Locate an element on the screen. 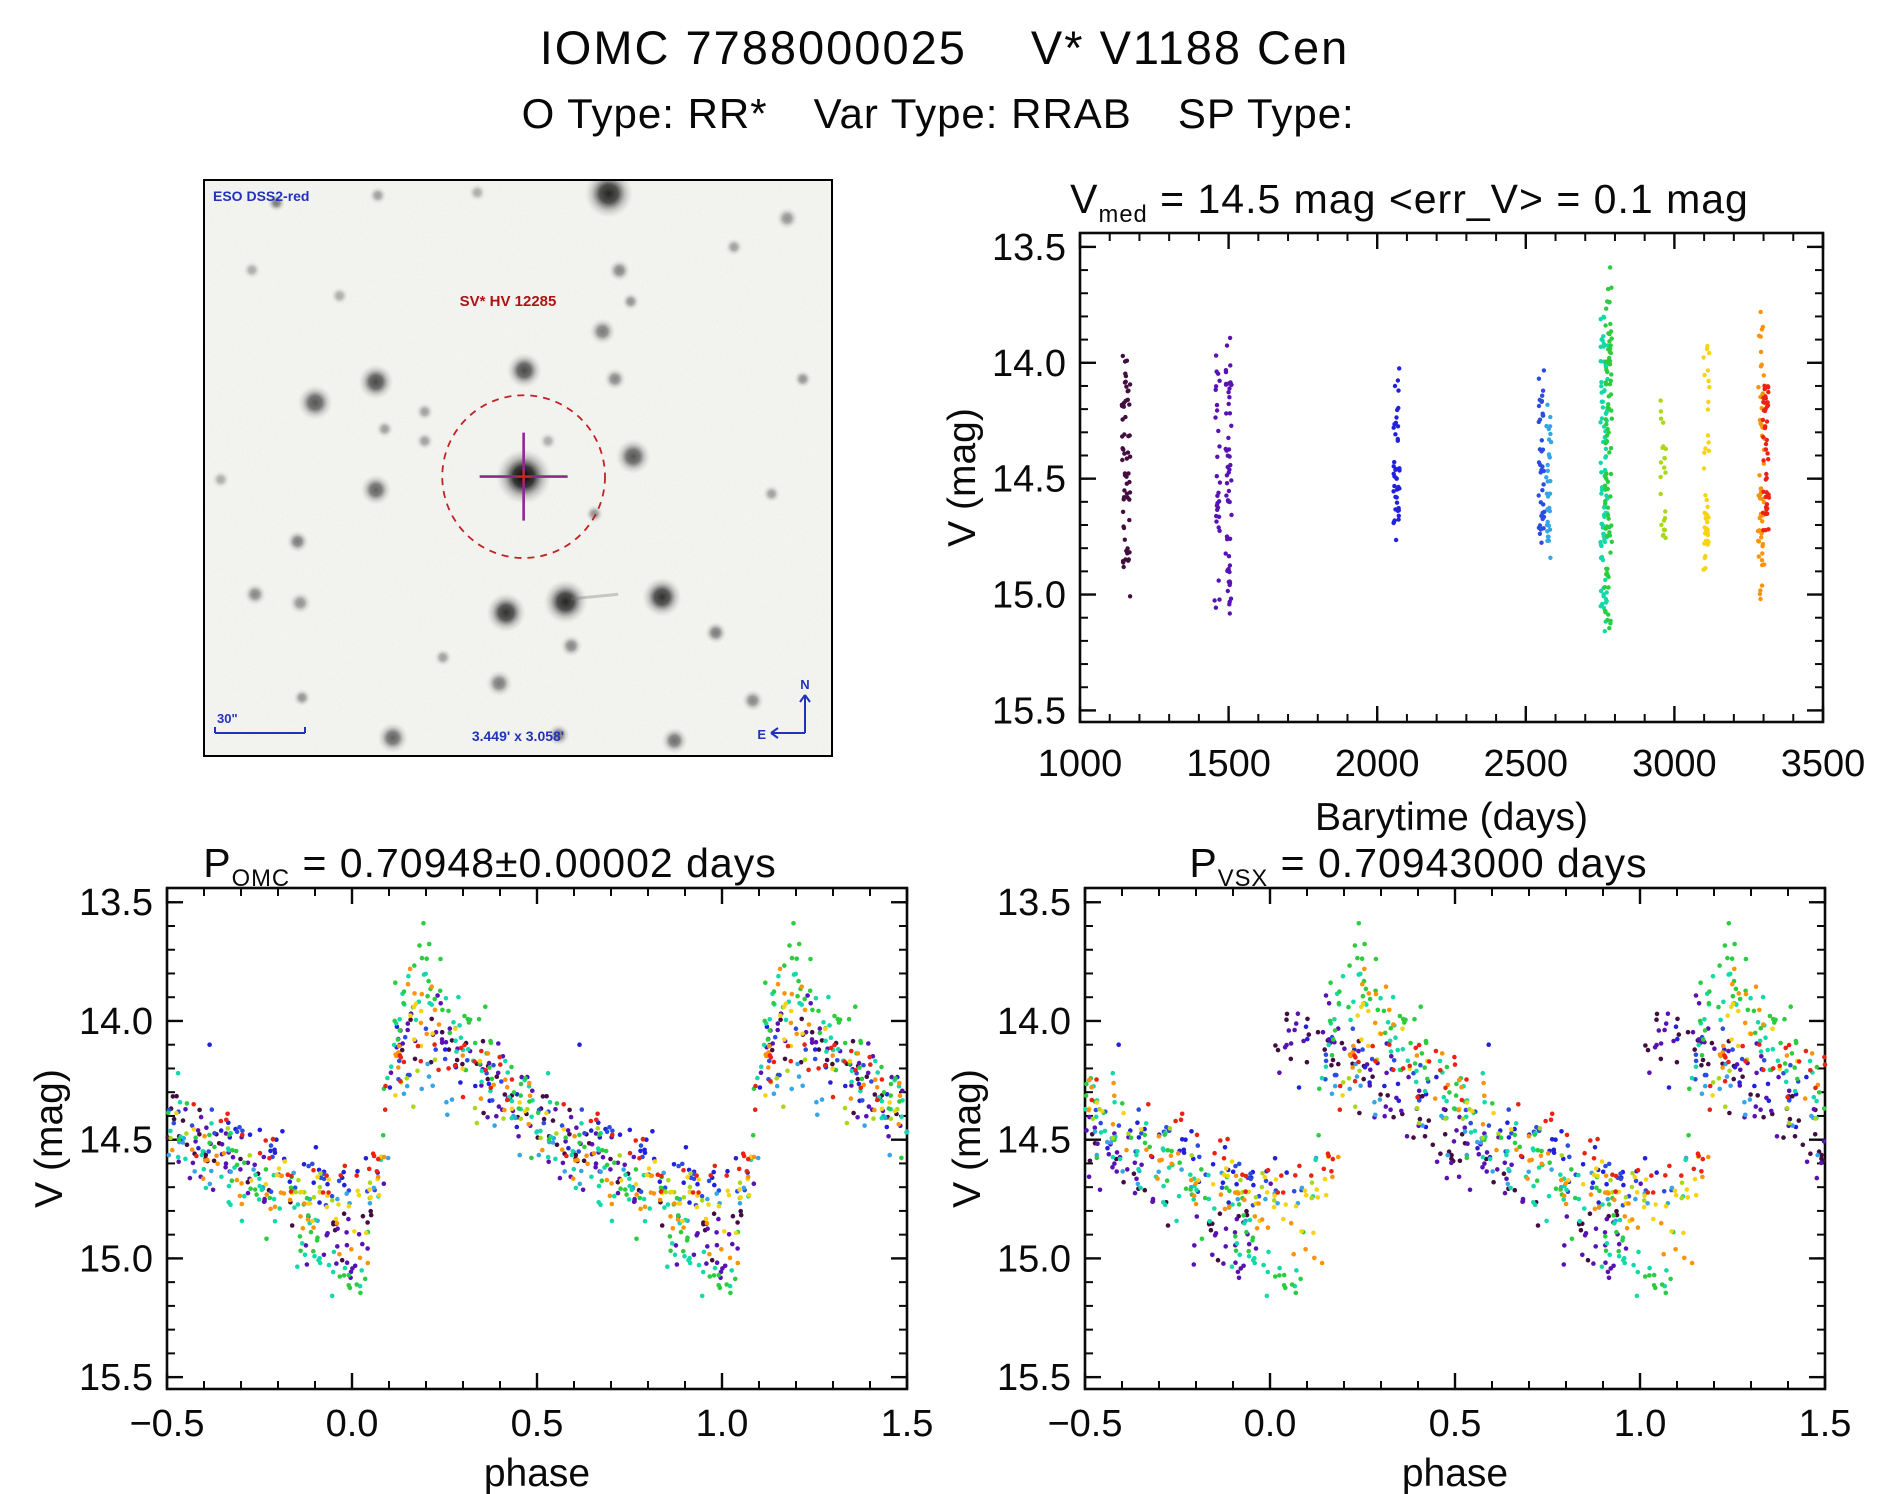  phase-omc-title-symbol: P is located at coordinates (217, 863).